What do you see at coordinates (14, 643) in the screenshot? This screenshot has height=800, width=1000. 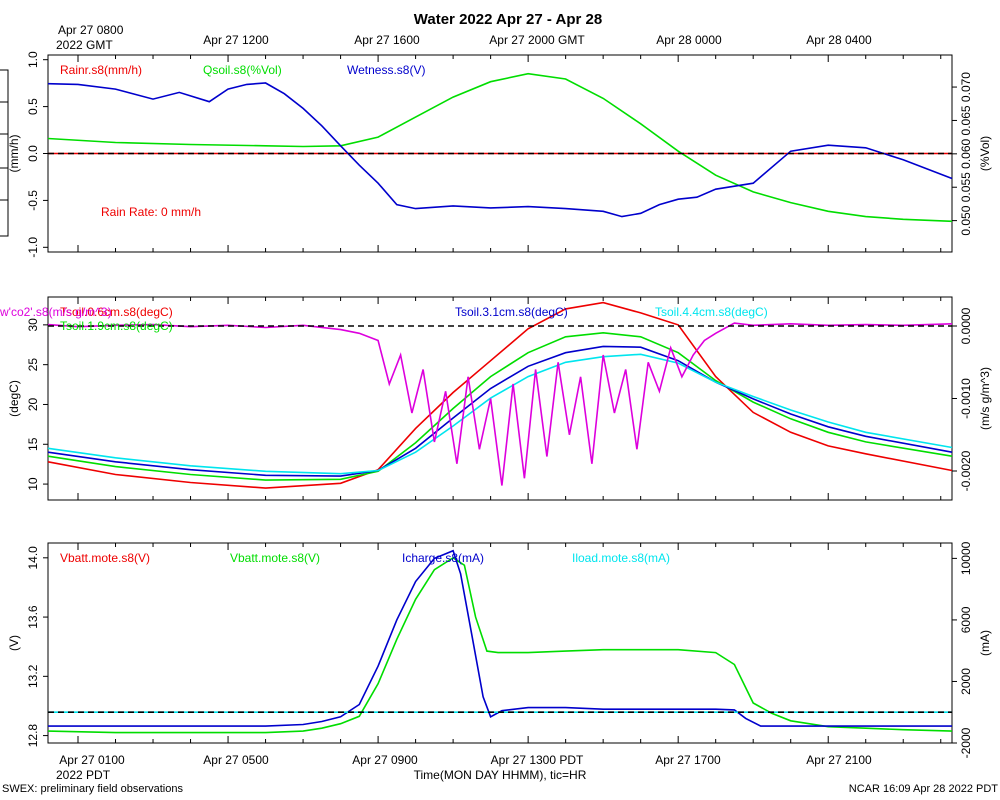 I see `left-axis-label: (V)` at bounding box center [14, 643].